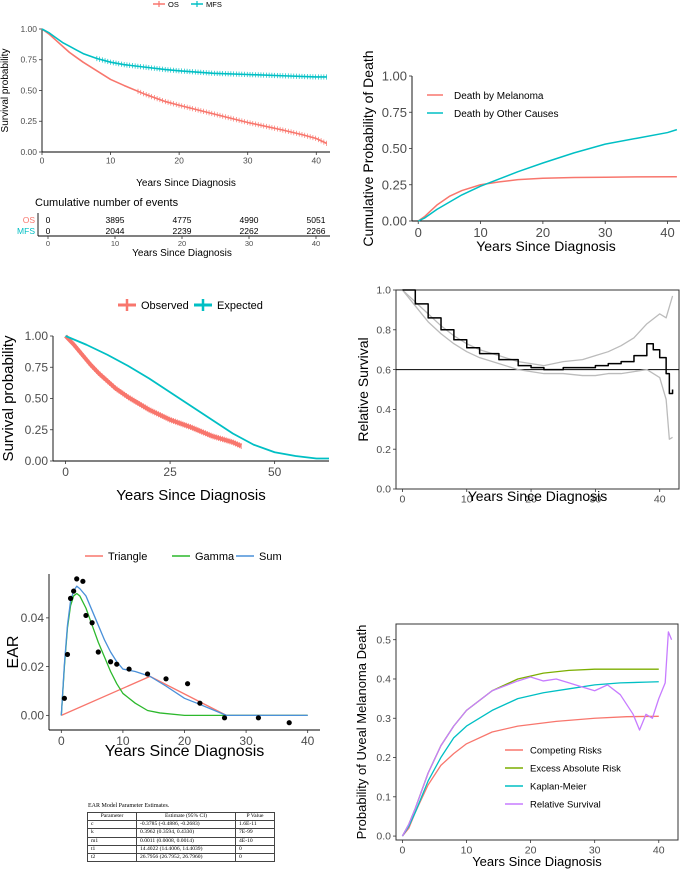 This screenshot has width=692, height=869. I want to click on risk-x-tick-label: 30, so click(249, 243).